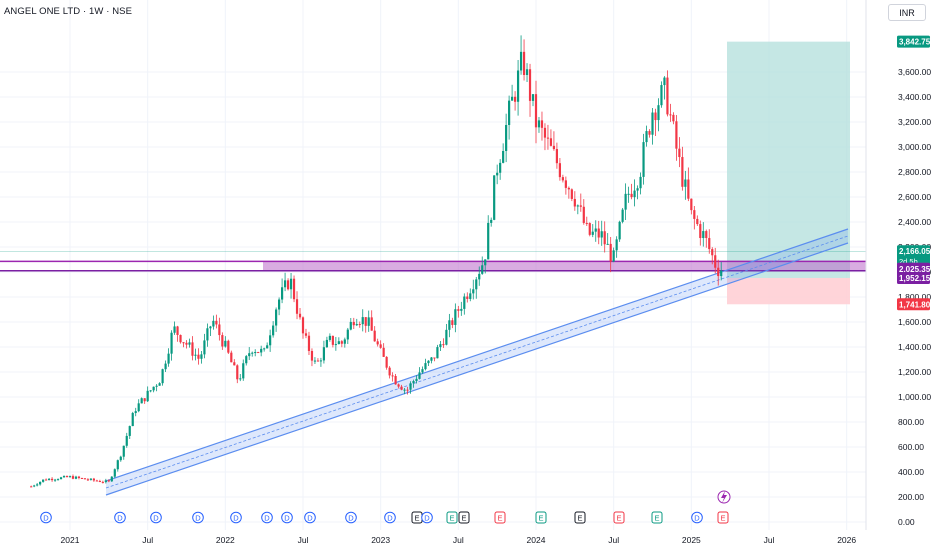 The height and width of the screenshot is (550, 932). Describe the element at coordinates (914, 97) in the screenshot. I see `price-tick-label: 3,400.00` at that location.